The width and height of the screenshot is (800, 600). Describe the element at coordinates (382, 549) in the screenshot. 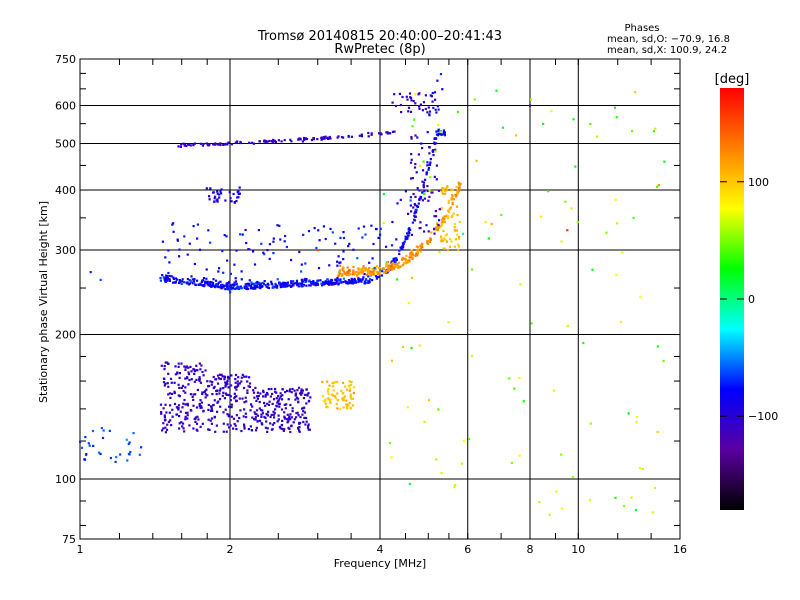

I see `x-tick-labels: 1 2 4 6 8 10 16` at that location.